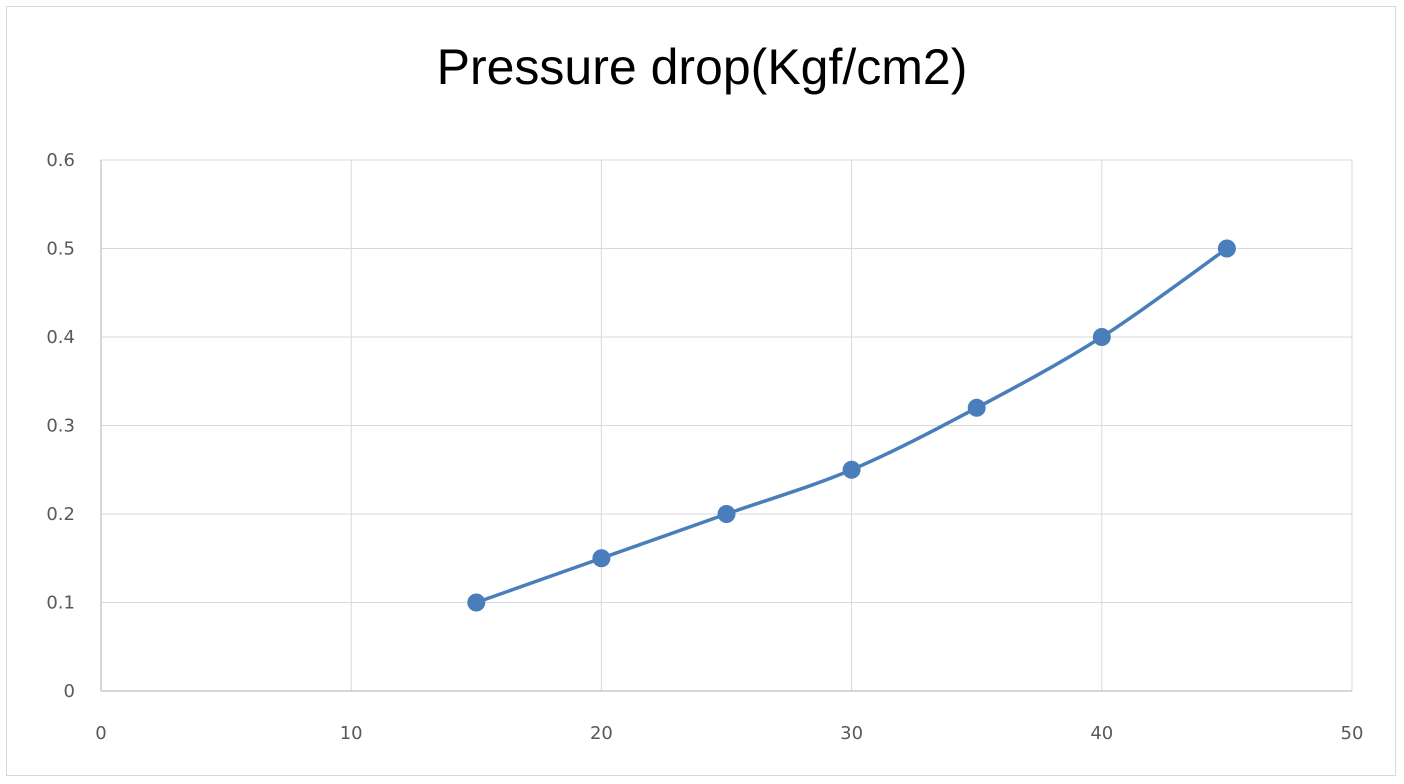  Describe the element at coordinates (60, 514) in the screenshot. I see `y-tick-label: 0.2` at that location.